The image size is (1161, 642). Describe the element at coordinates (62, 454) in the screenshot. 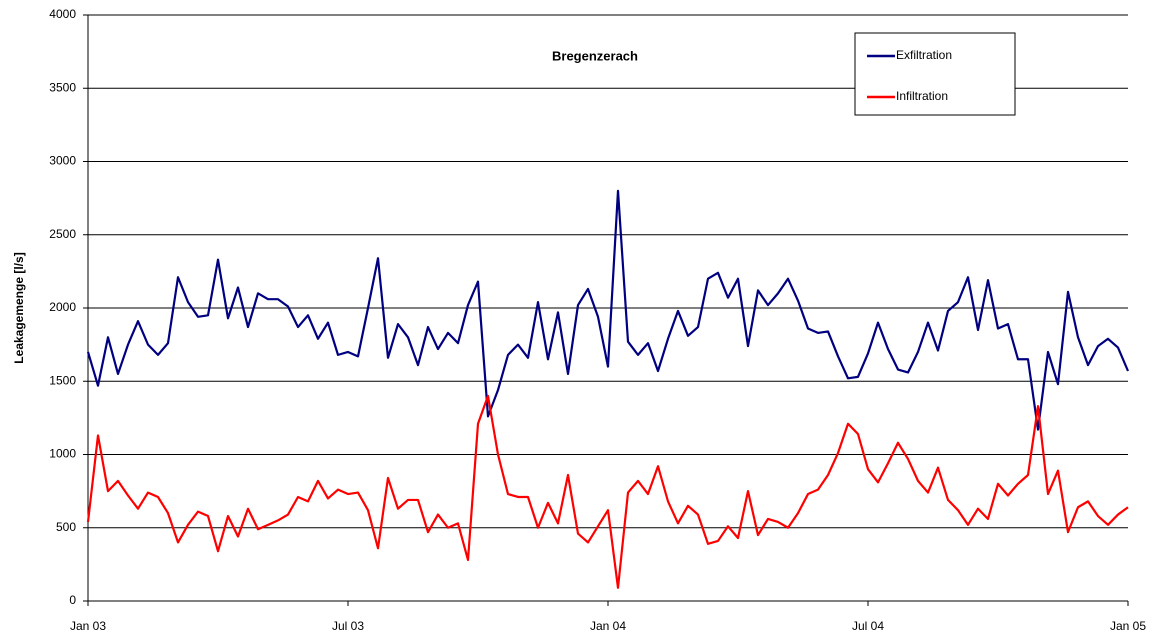

I see `y-tick-label: 1000` at that location.